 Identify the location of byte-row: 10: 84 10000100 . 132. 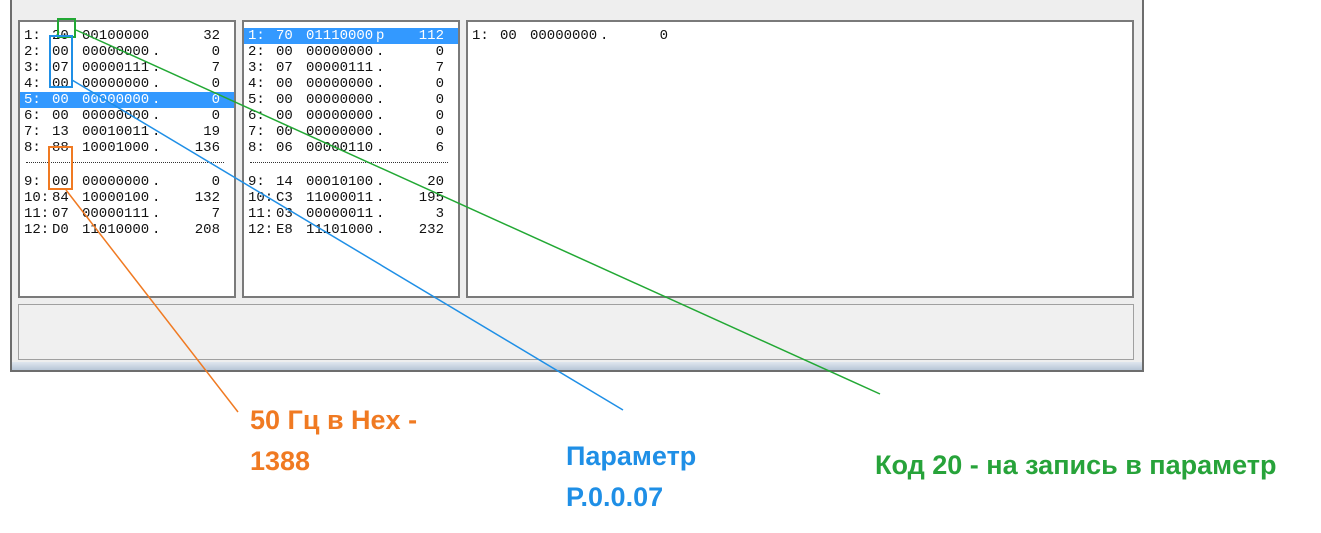
(127, 198).